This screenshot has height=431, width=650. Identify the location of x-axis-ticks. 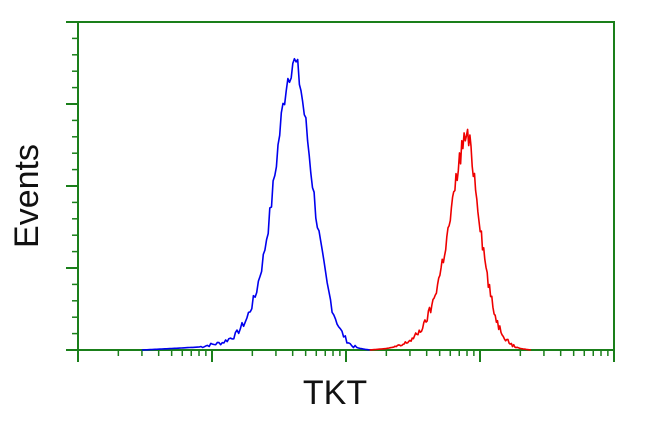
(346, 356).